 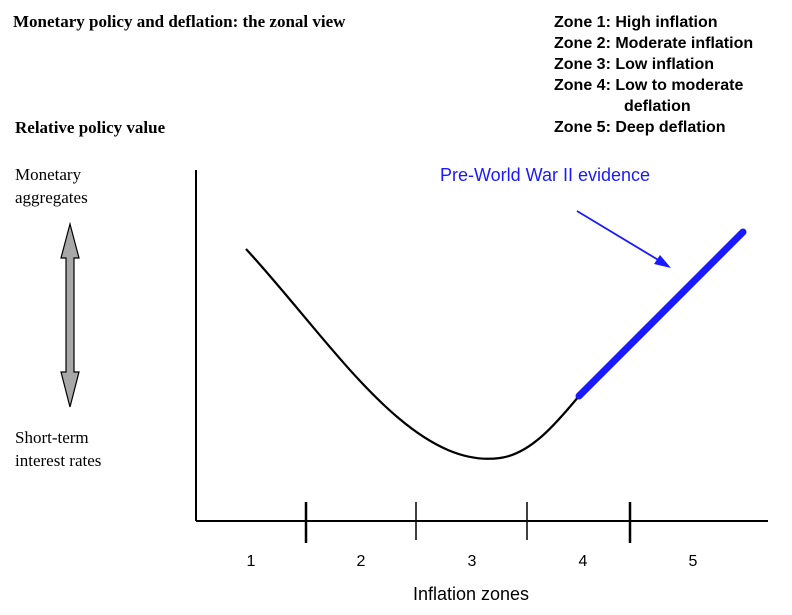 What do you see at coordinates (634, 64) in the screenshot?
I see `legend-item-zone-3: Zone 3: Low inflation` at bounding box center [634, 64].